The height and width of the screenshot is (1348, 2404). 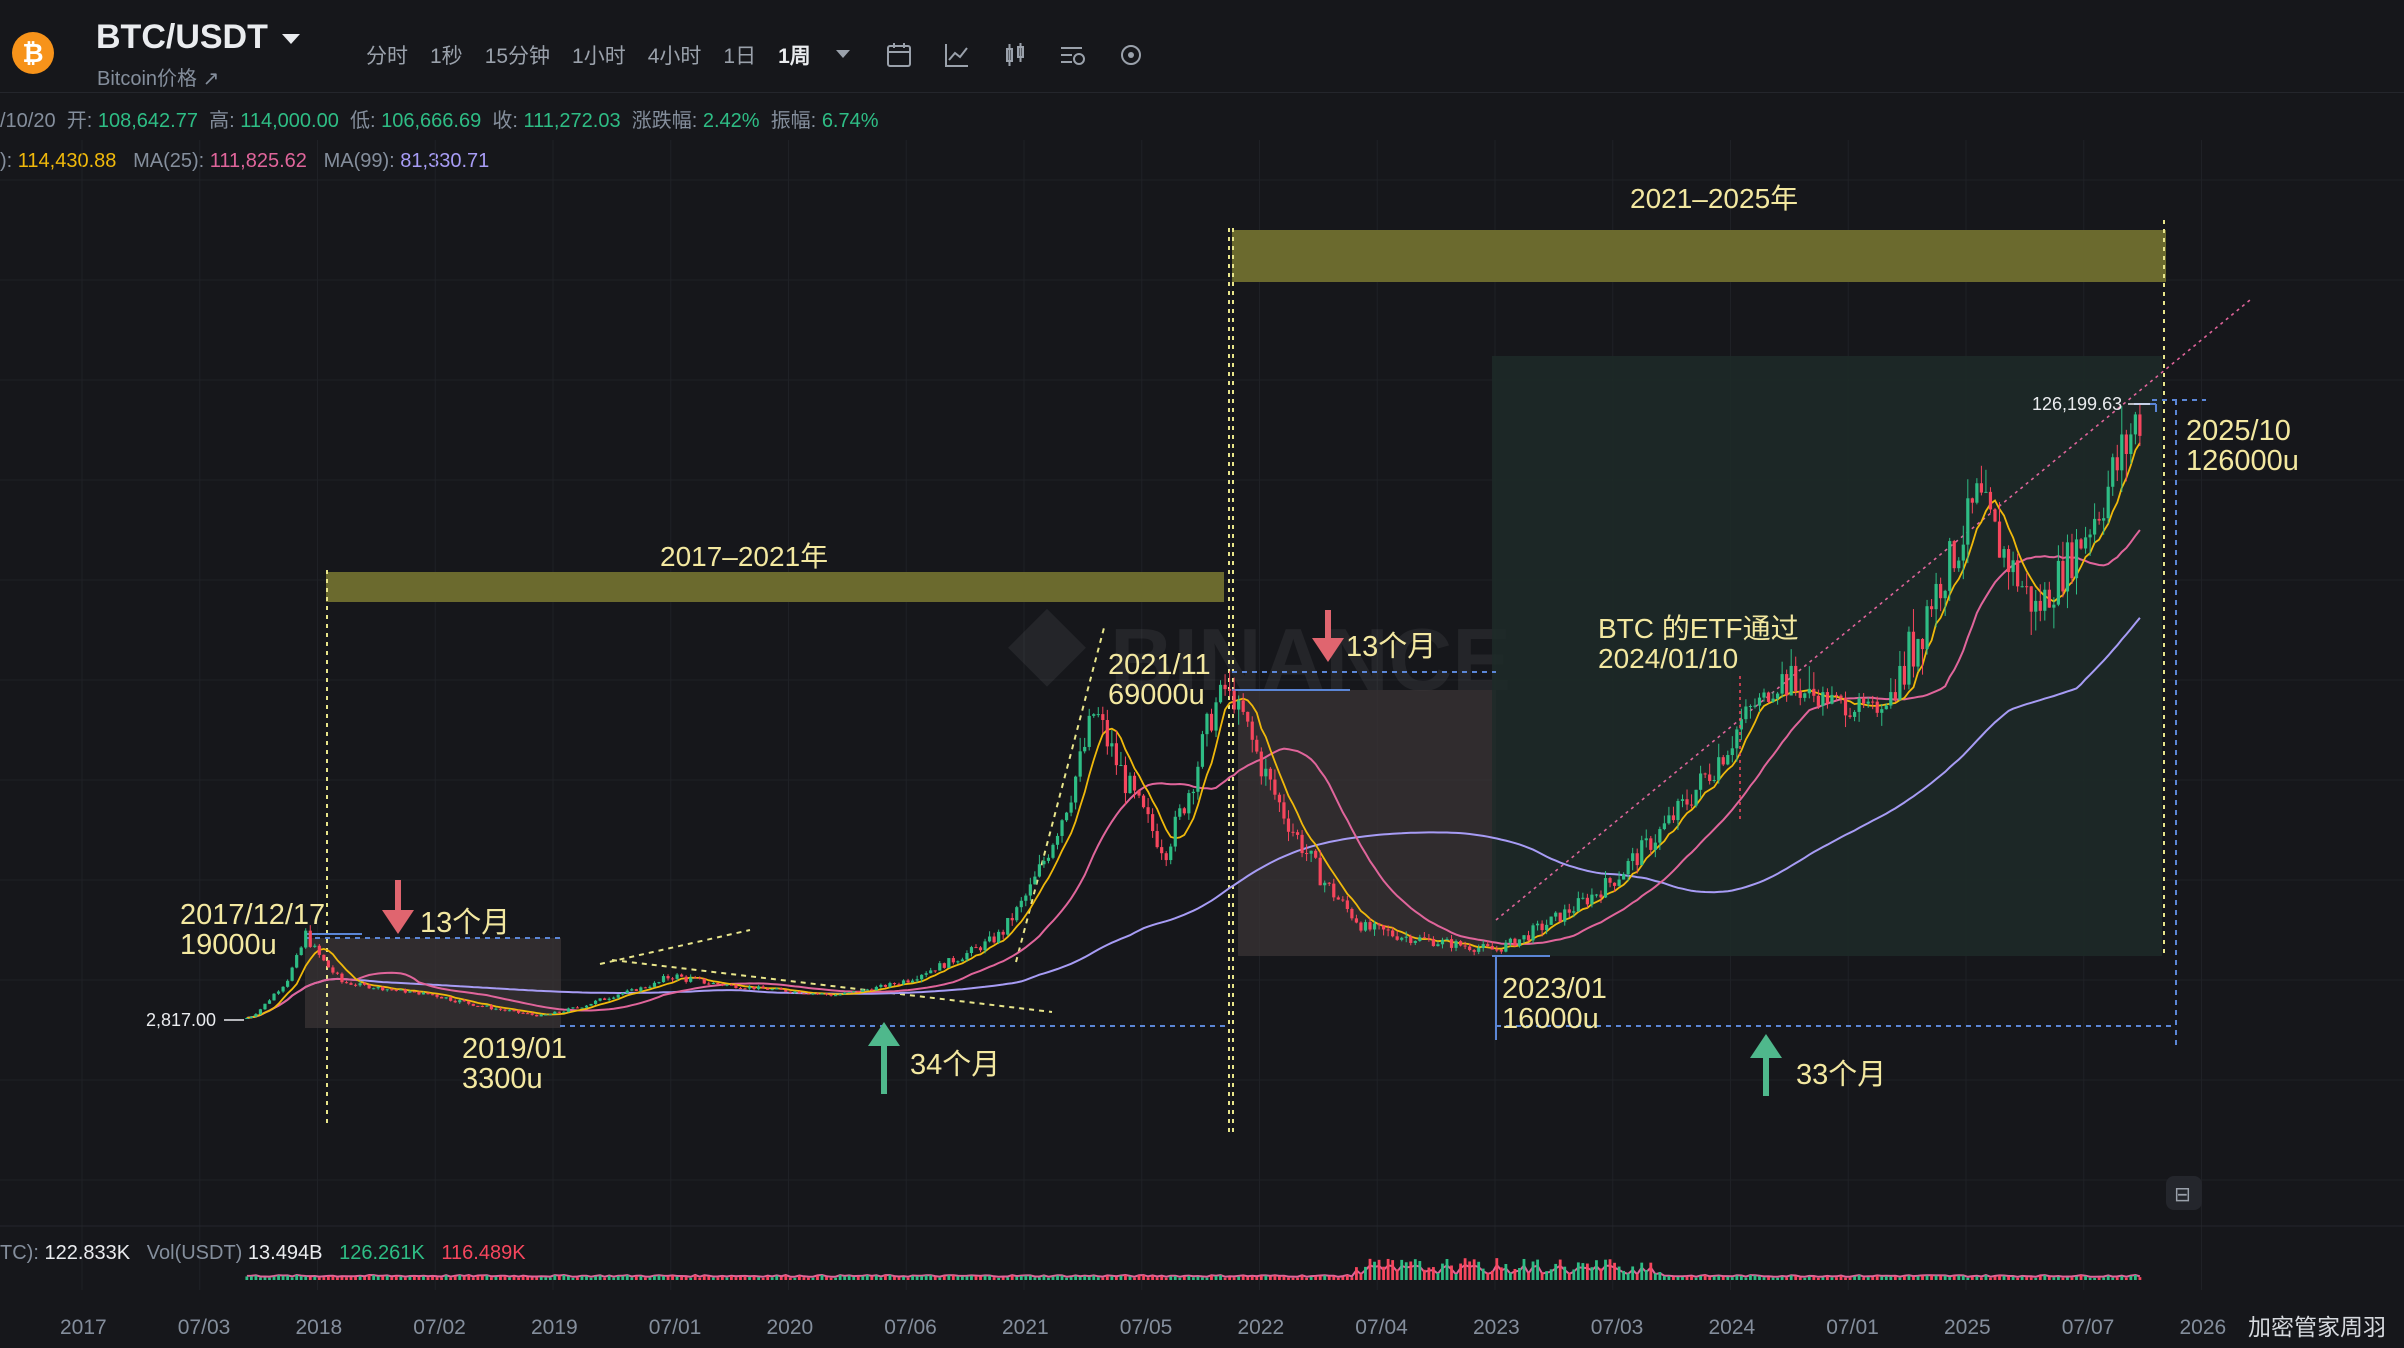 I want to click on close-value: 111,272.03, so click(x=572, y=121).